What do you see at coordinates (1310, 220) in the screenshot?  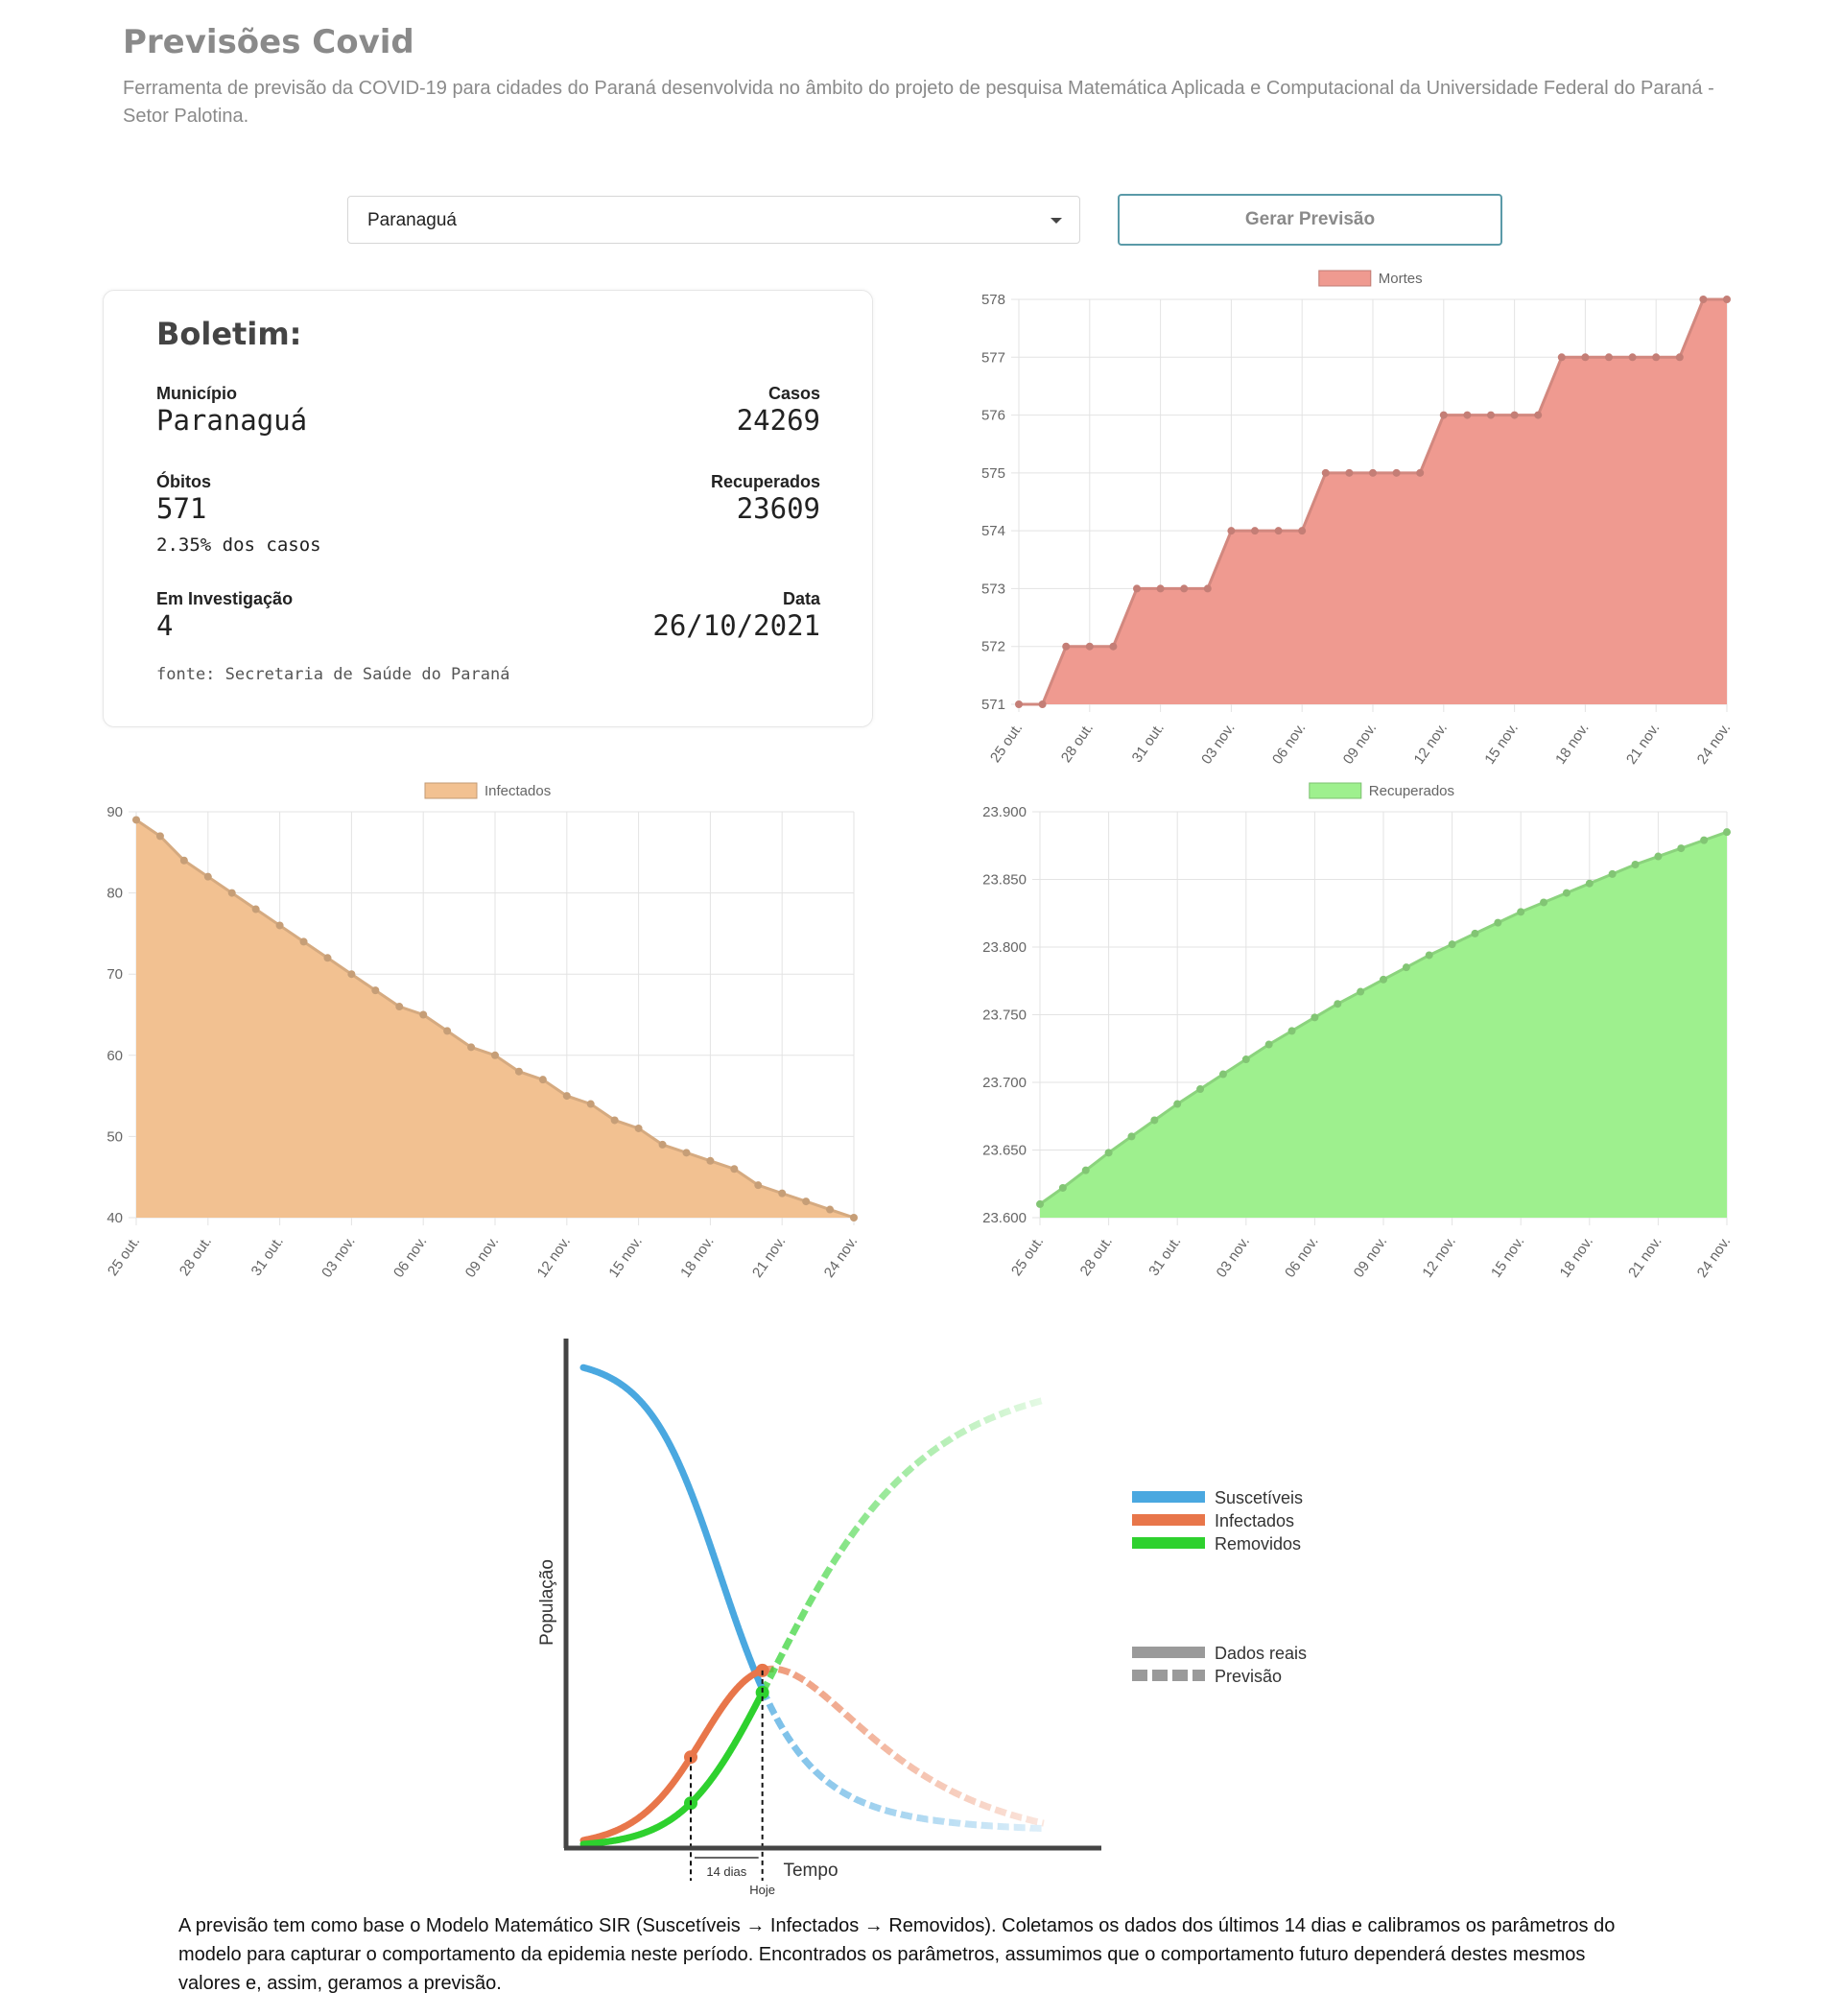 I see `generate-forecast-button: Gerar Previsão` at bounding box center [1310, 220].